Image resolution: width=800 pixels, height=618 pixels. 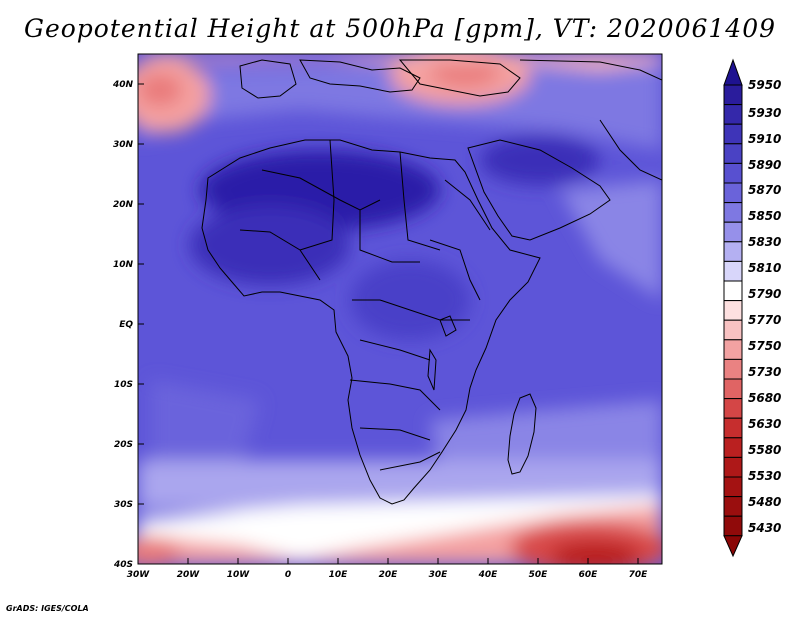 What do you see at coordinates (764, 528) in the screenshot?
I see `legend-level: 5430` at bounding box center [764, 528].